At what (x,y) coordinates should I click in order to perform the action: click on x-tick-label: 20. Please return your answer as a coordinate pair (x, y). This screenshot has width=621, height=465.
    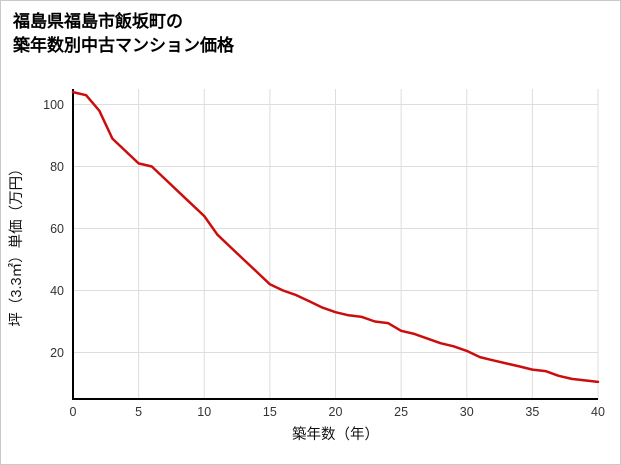
    Looking at the image, I should click on (336, 412).